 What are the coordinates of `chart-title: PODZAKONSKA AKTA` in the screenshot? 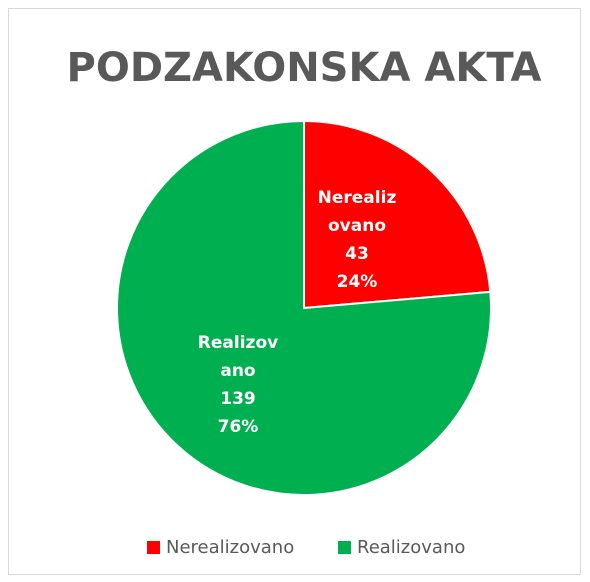 It's located at (304, 68).